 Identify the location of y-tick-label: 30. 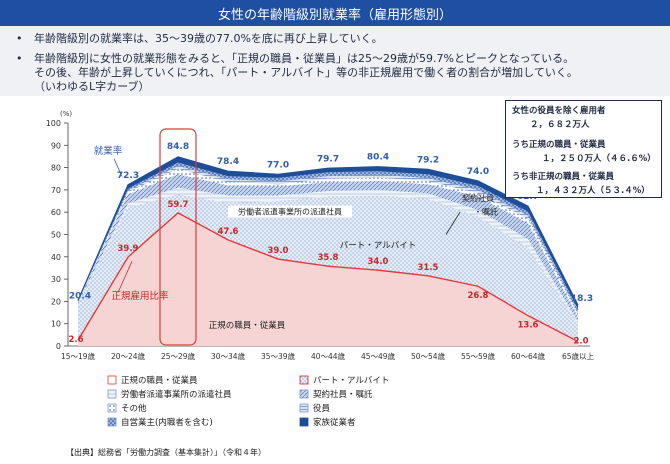
(56, 279).